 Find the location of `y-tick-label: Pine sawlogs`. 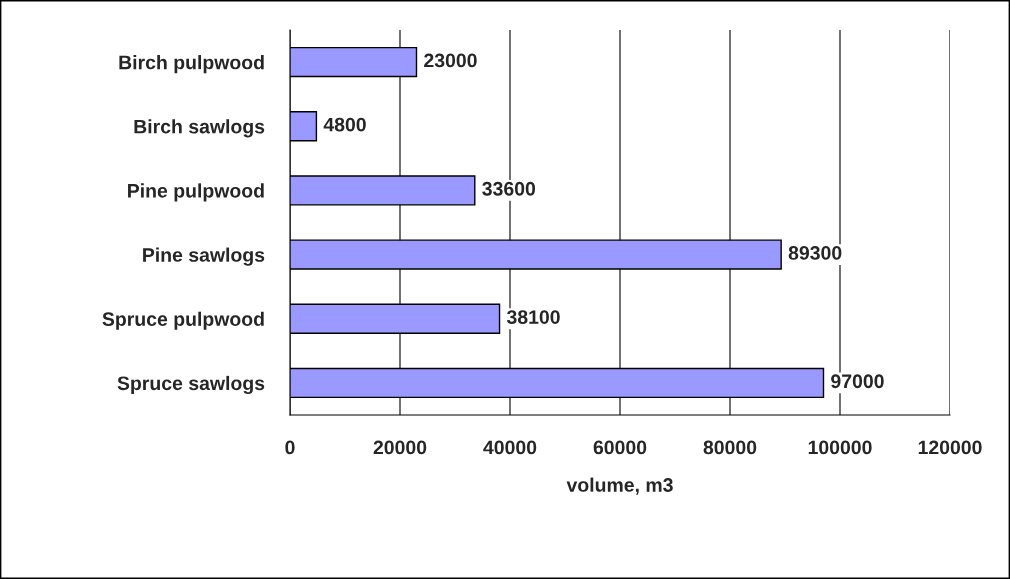

y-tick-label: Pine sawlogs is located at coordinates (204, 256).